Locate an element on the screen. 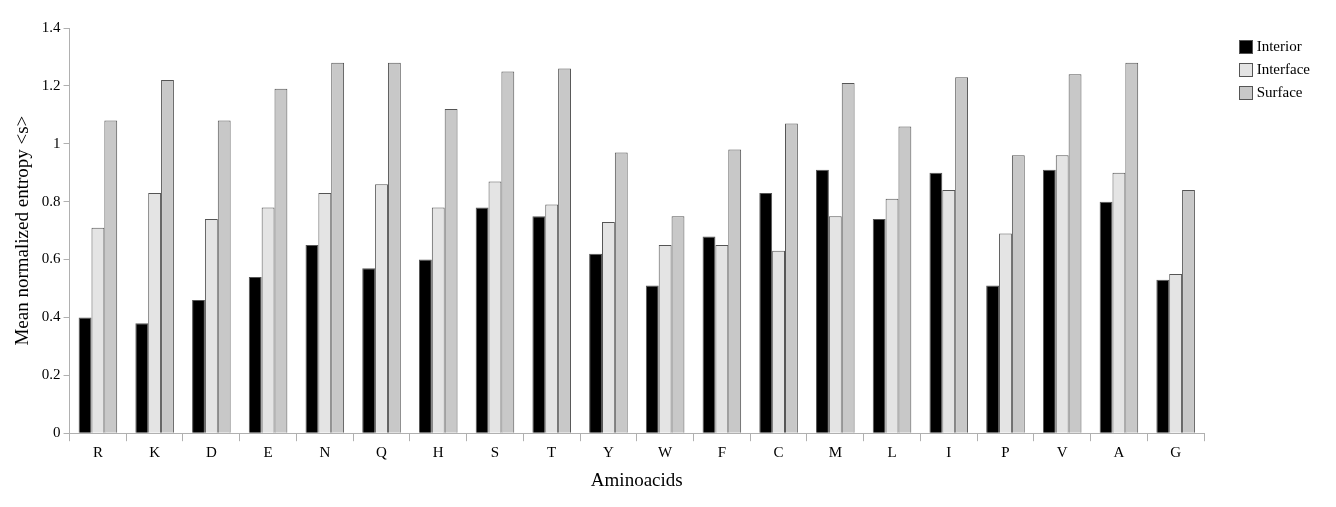 The image size is (1336, 507). x-tick-label: E is located at coordinates (268, 452).